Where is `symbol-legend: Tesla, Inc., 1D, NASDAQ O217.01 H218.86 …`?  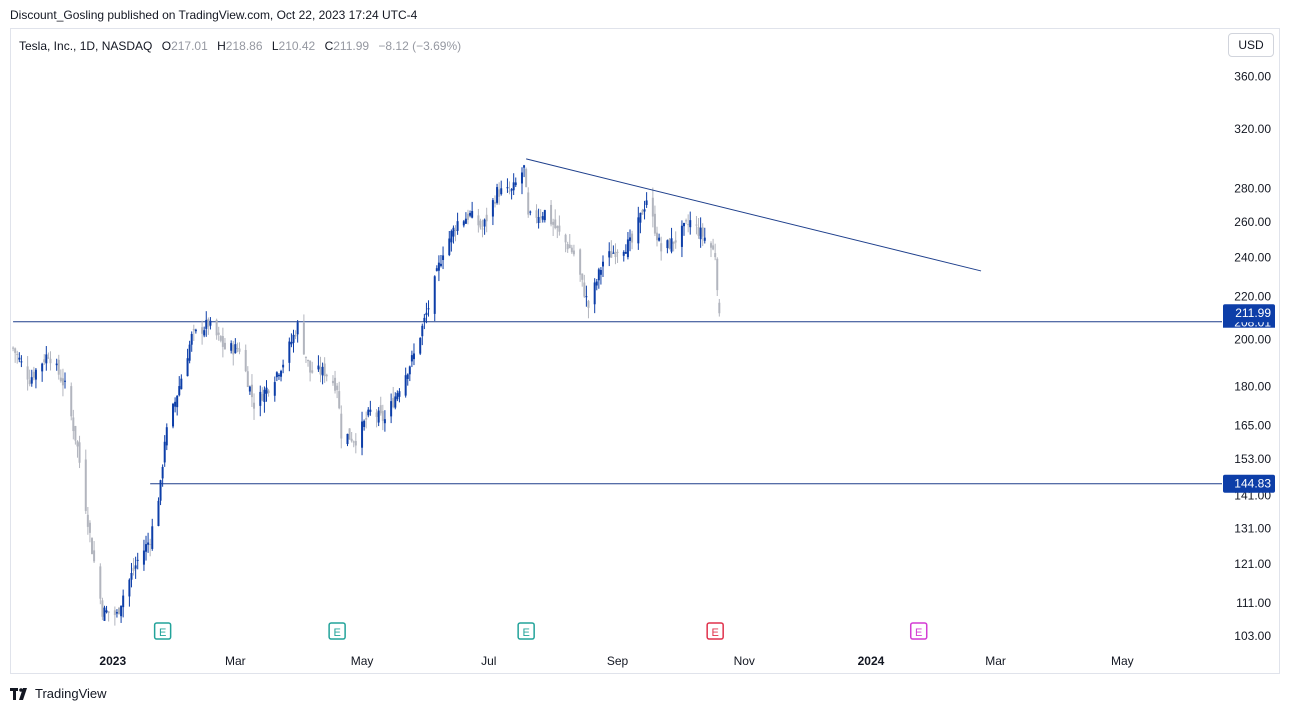 symbol-legend: Tesla, Inc., 1D, NASDAQ O217.01 H218.86 … is located at coordinates (240, 46).